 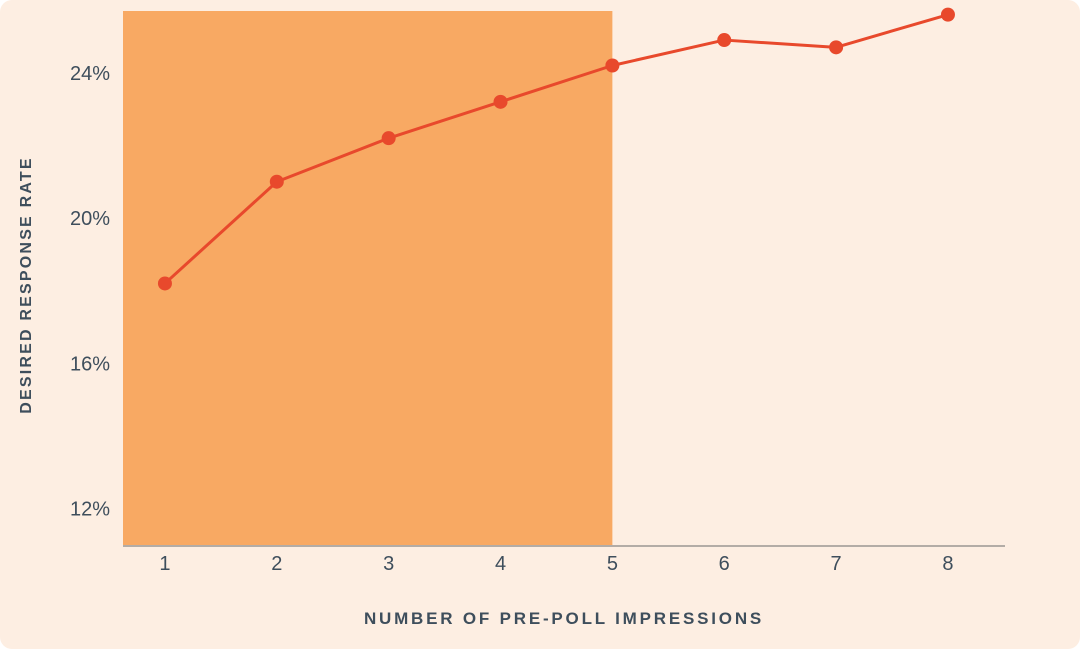 What do you see at coordinates (612, 564) in the screenshot?
I see `x-tick-label: 5` at bounding box center [612, 564].